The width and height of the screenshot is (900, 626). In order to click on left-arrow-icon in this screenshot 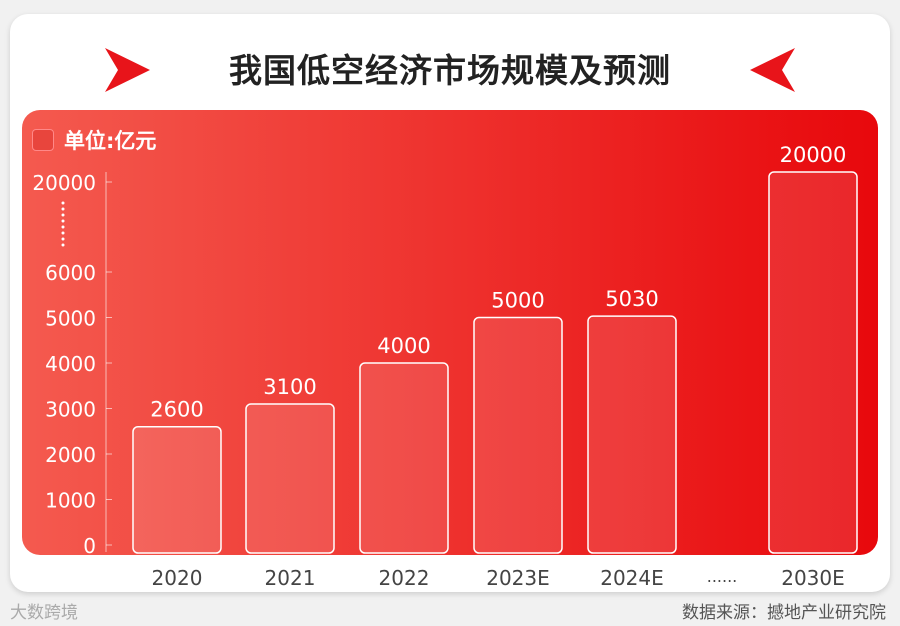, I will do `click(127, 70)`.